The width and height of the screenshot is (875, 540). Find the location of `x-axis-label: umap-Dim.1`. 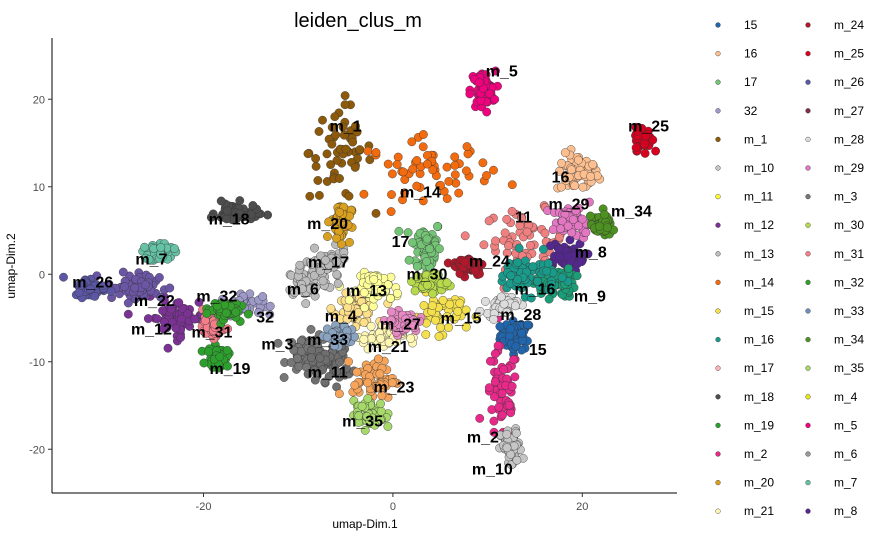

x-axis-label: umap-Dim.1 is located at coordinates (365, 524).